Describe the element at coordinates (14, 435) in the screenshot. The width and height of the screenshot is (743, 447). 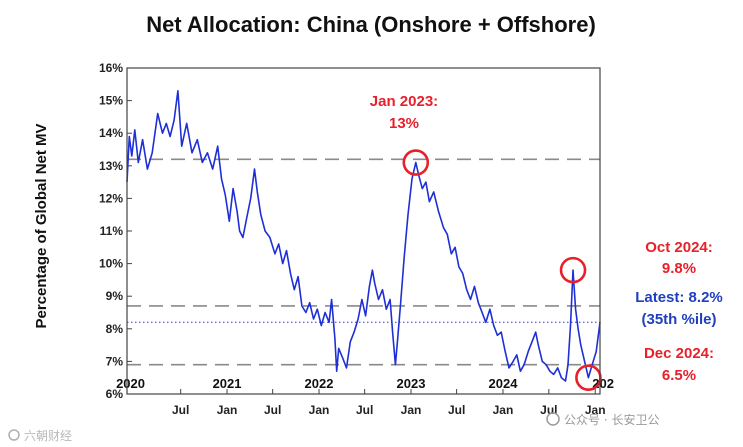
I see `watermark-logo-icon` at that location.